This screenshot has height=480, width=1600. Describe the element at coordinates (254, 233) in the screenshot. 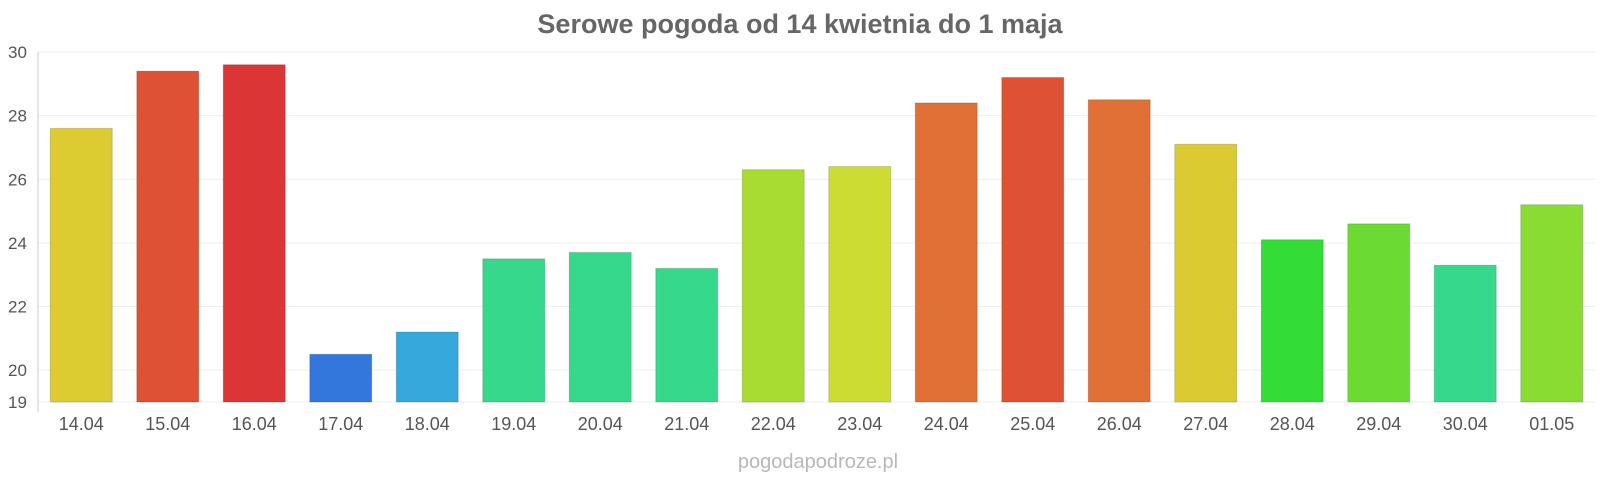

I see `bar-16.04` at that location.